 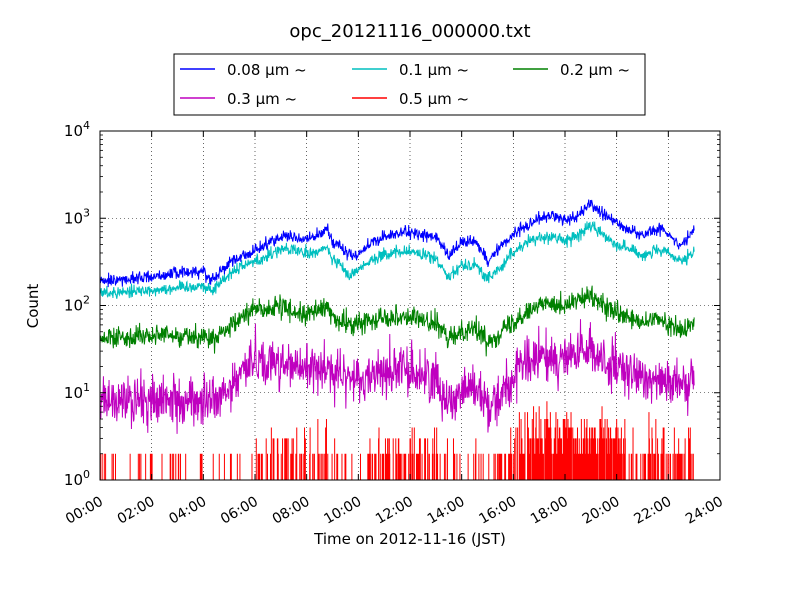 I want to click on legend-label: 0.5 μm ~, so click(x=434, y=99).